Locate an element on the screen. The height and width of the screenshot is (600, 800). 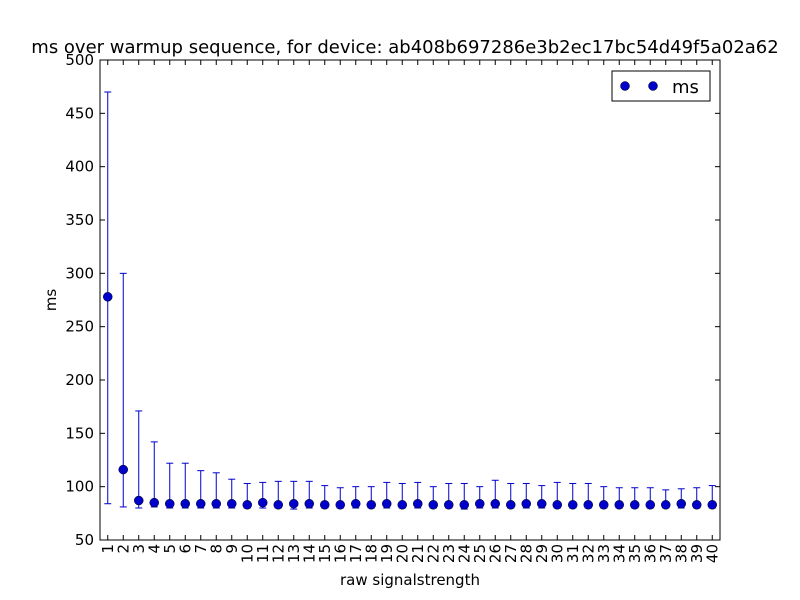
x-tick-label: 10 is located at coordinates (247, 553).